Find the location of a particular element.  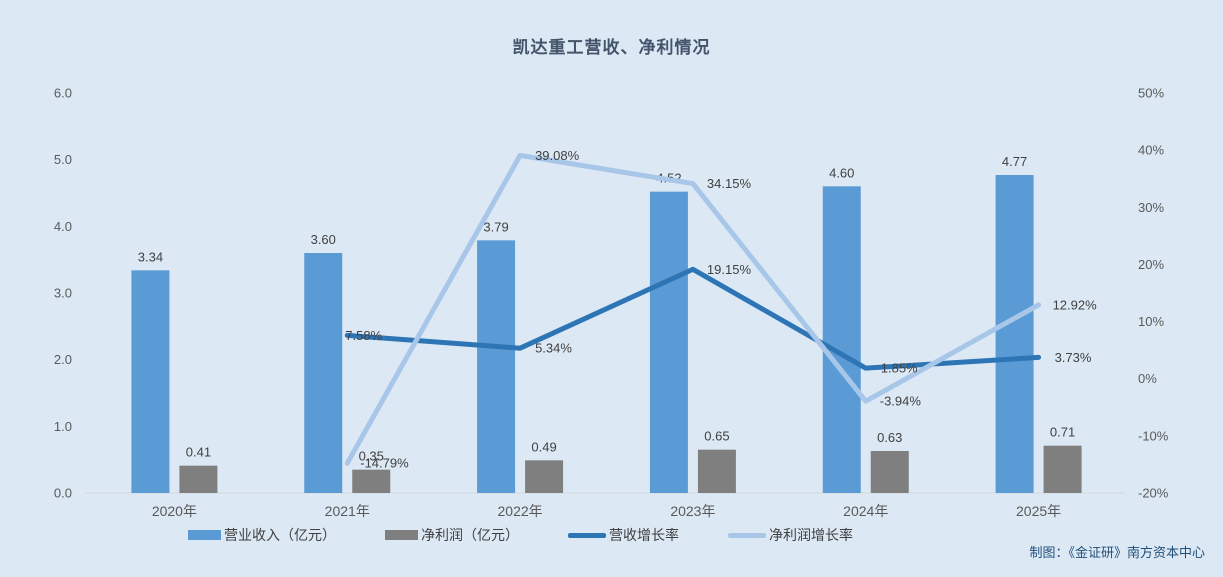

left-axis-tick-label: 6.0 is located at coordinates (63, 93).